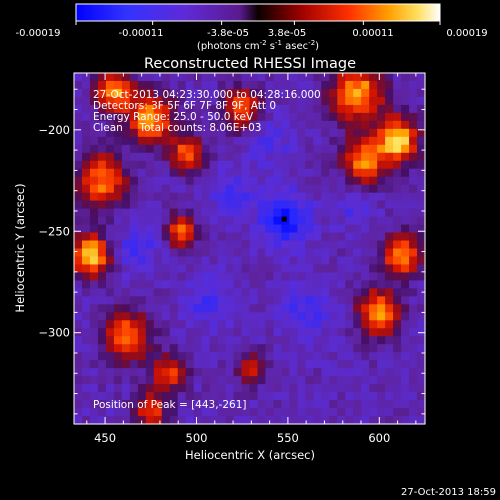  What do you see at coordinates (250, 64) in the screenshot?
I see `chart-title: Reconstructed RHESSI Image` at bounding box center [250, 64].